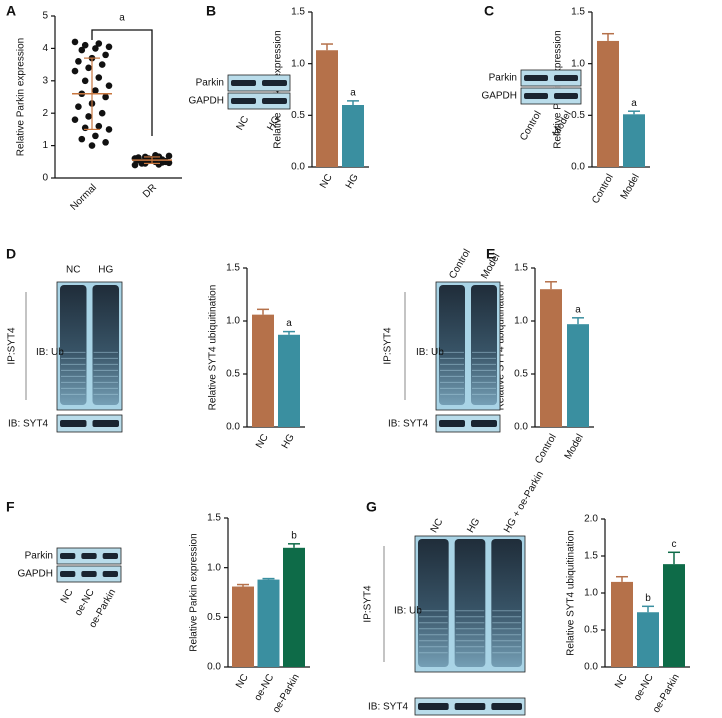 The height and width of the screenshot is (718, 722). I want to click on y-tick-label: 4, so click(45, 48).